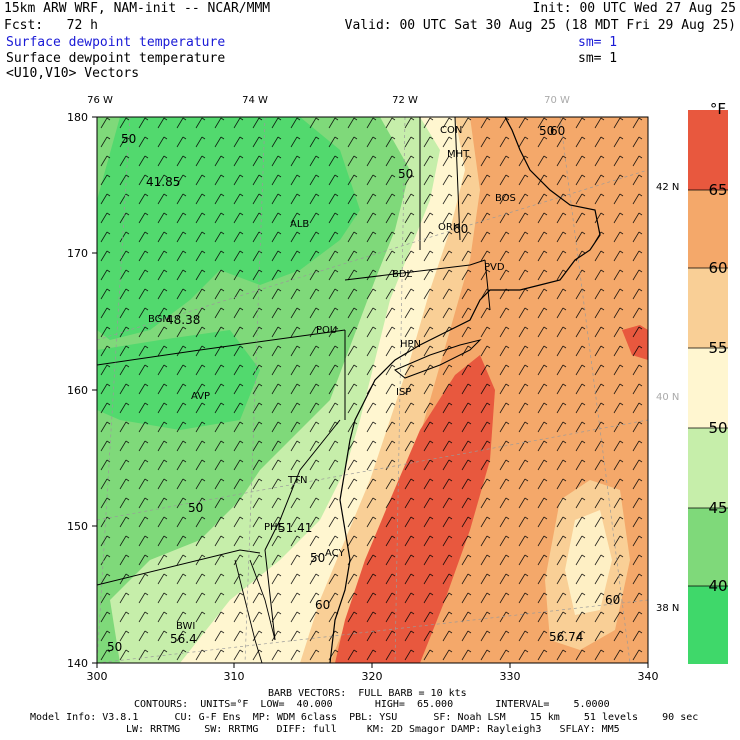  I want to click on station-label: ALB, so click(299, 224).